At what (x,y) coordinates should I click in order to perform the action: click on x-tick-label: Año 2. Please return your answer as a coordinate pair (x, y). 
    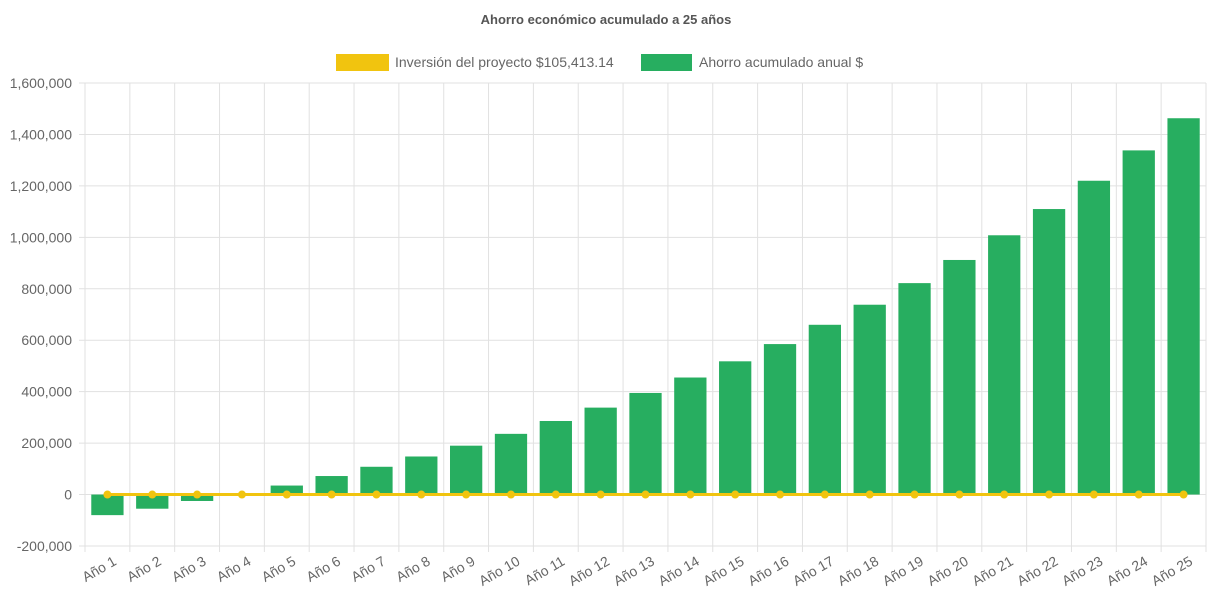
    Looking at the image, I should click on (144, 569).